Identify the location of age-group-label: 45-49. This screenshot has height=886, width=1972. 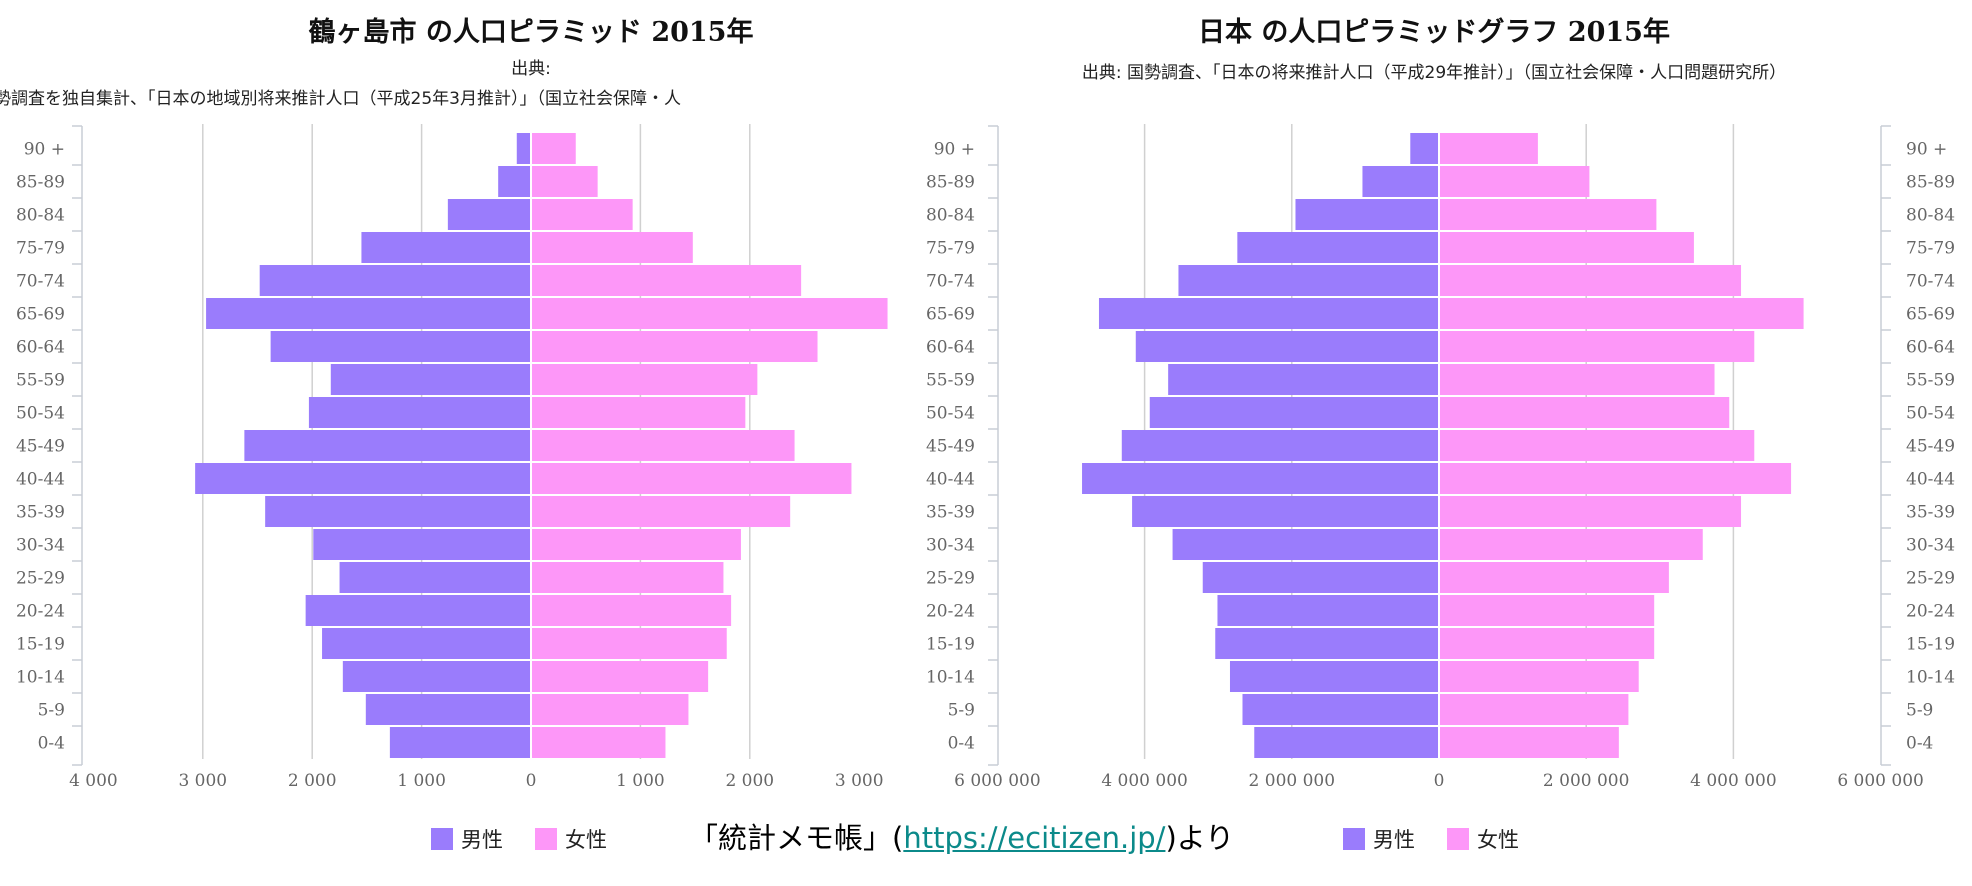
(950, 447).